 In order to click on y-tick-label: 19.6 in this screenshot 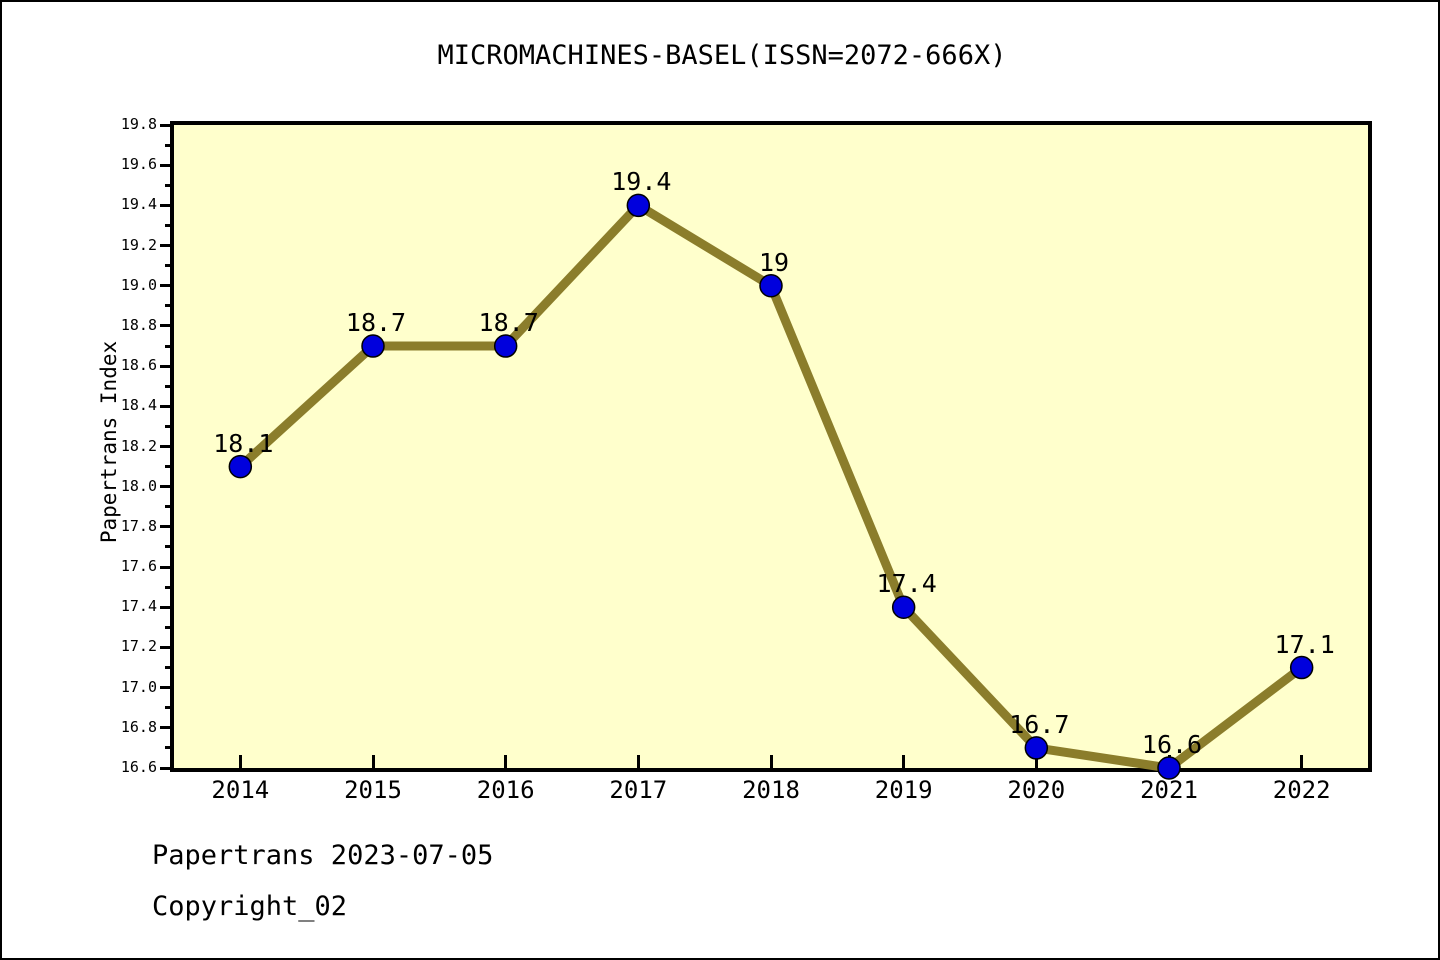, I will do `click(138, 164)`.